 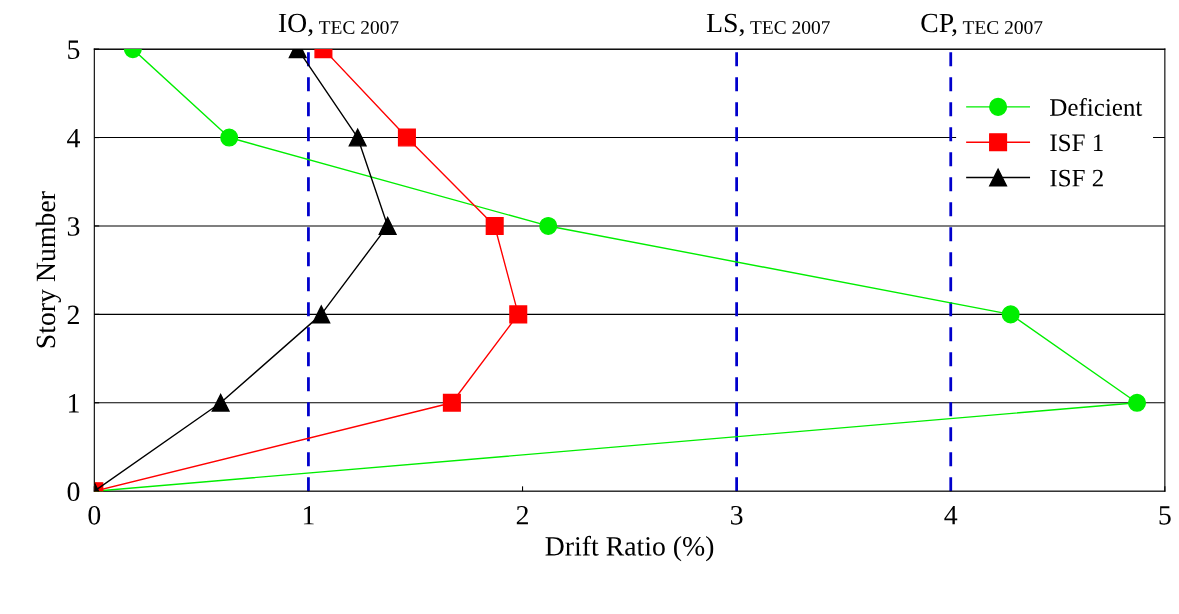 I want to click on x-tick-label: 5, so click(x=1165, y=515).